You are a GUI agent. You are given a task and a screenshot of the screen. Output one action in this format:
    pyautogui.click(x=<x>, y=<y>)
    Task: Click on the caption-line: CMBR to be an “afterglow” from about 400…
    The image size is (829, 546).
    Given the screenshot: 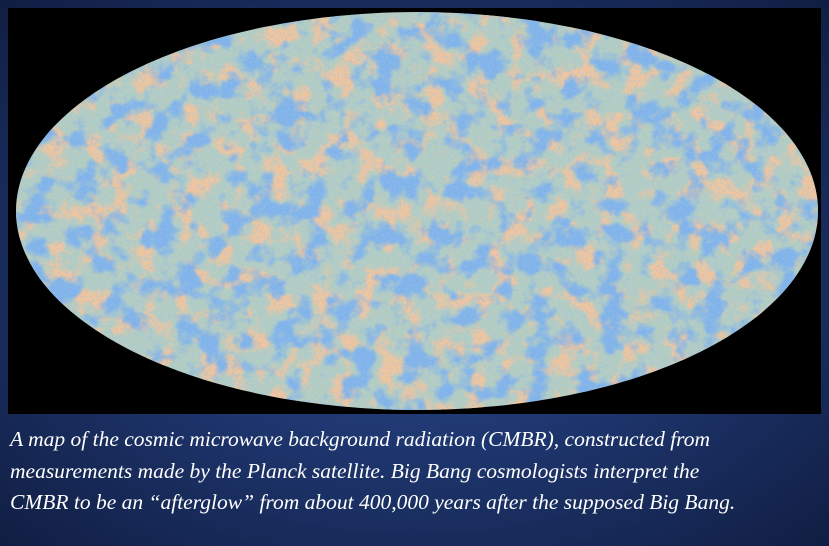 What is the action you would take?
    pyautogui.click(x=373, y=502)
    